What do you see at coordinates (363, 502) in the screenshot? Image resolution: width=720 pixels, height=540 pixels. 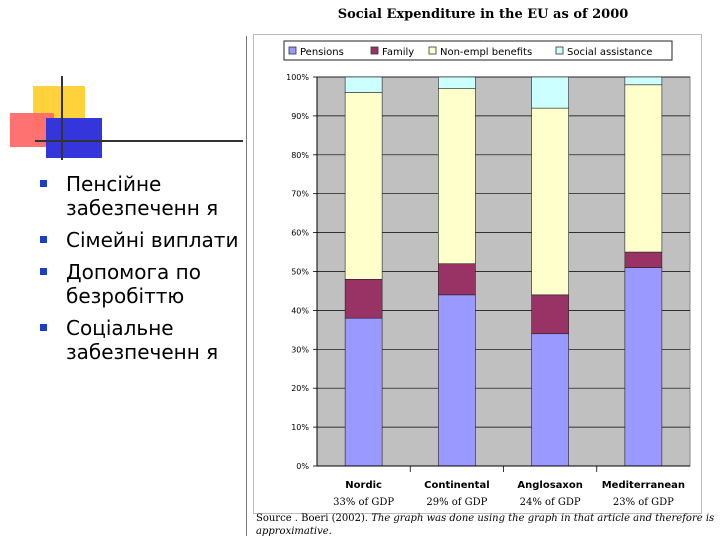 I see `x-gdp-label: 33% of GDP` at bounding box center [363, 502].